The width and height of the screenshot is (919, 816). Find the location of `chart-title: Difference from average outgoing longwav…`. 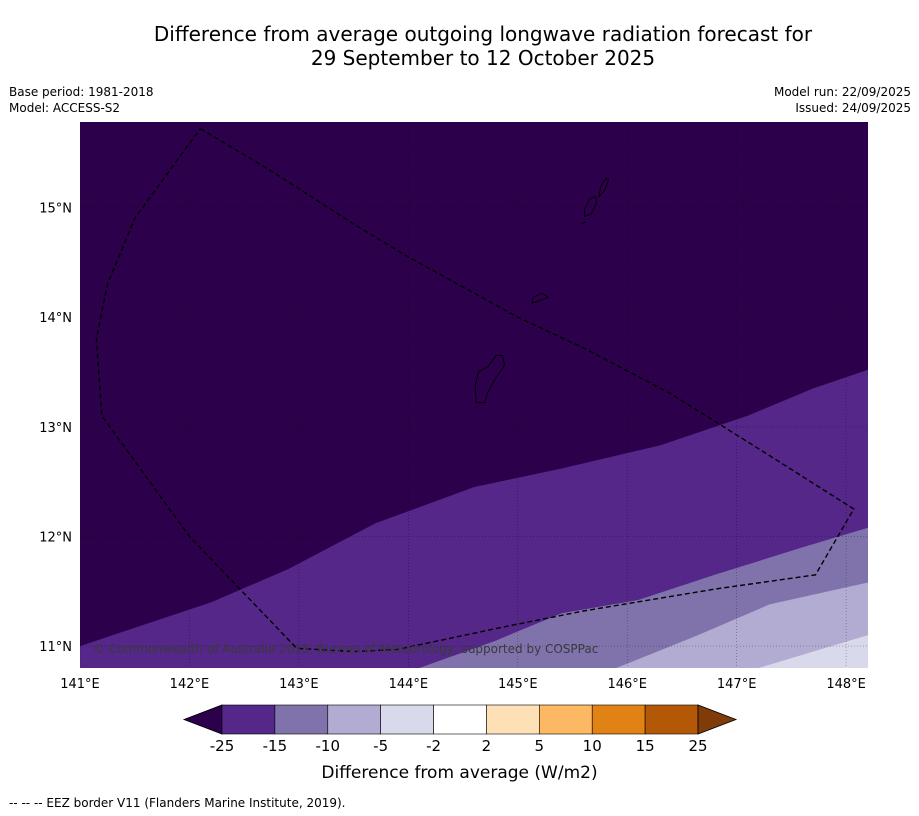

chart-title: Difference from average outgoing longwav… is located at coordinates (459, 46).